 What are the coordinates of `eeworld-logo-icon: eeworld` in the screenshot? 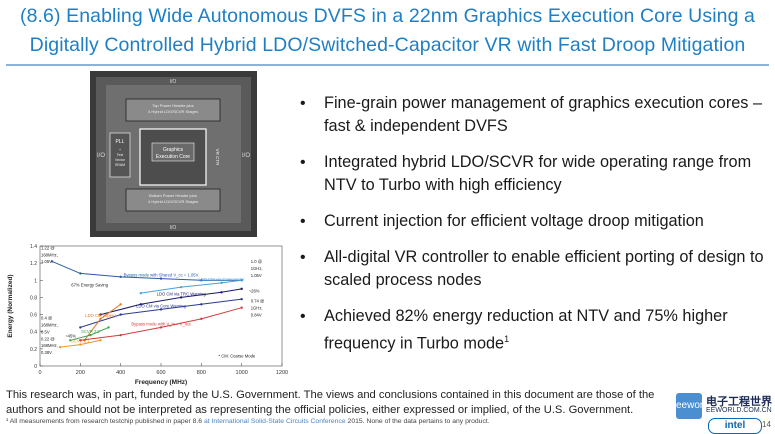 It's located at (693, 406).